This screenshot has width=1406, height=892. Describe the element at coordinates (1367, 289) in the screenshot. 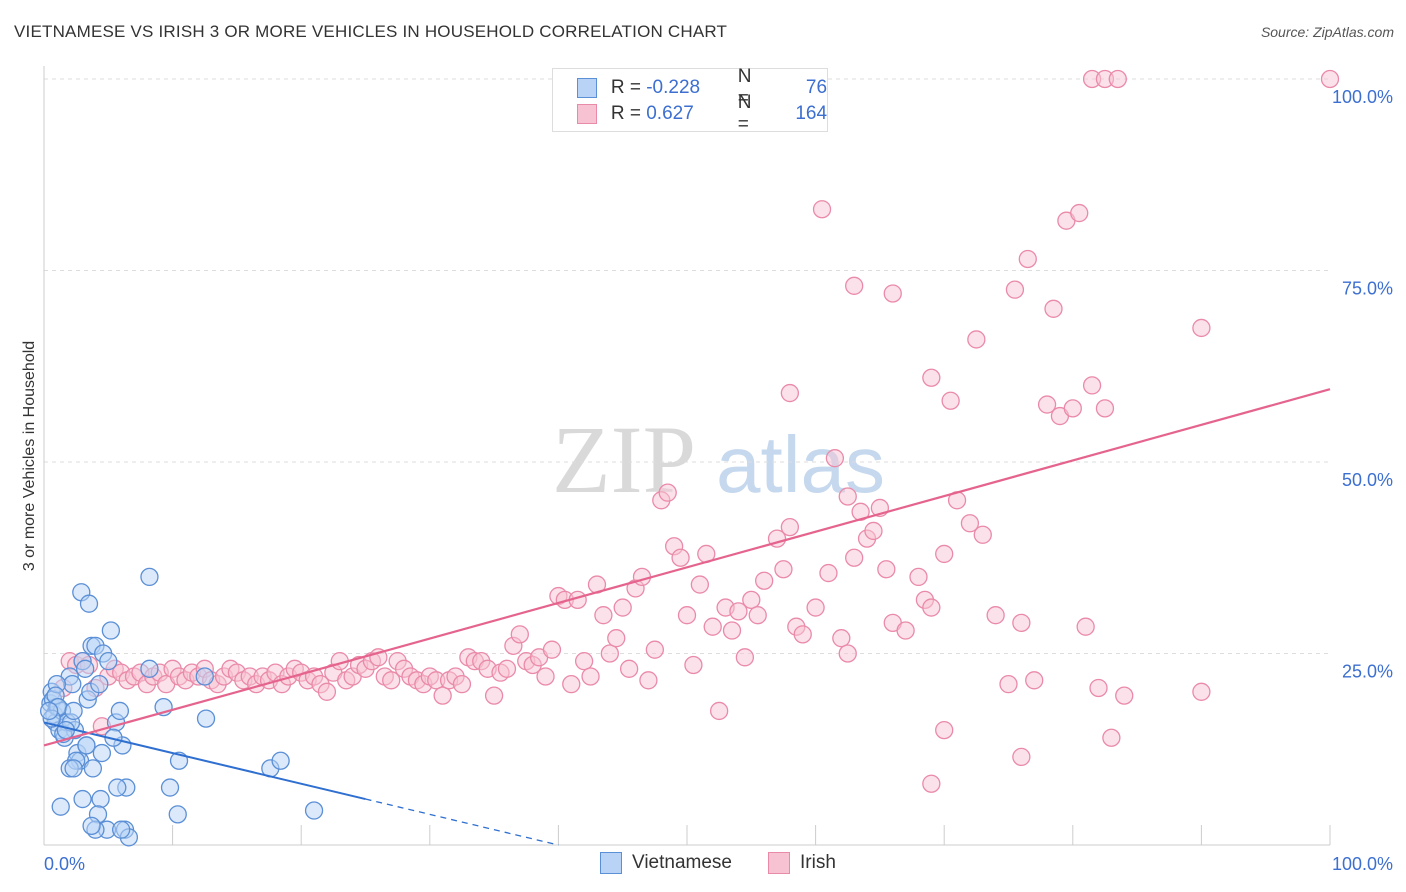

I see `y-tick-label: 75.0%` at that location.